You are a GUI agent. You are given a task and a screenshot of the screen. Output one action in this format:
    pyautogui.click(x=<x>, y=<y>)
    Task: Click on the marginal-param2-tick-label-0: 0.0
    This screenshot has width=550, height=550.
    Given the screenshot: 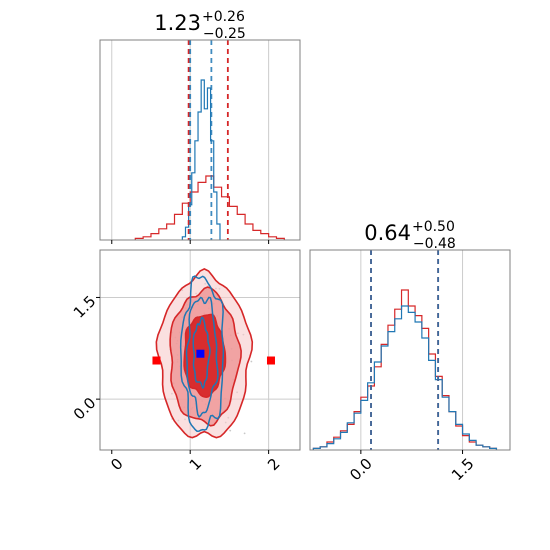 What is the action you would take?
    pyautogui.click(x=361, y=470)
    